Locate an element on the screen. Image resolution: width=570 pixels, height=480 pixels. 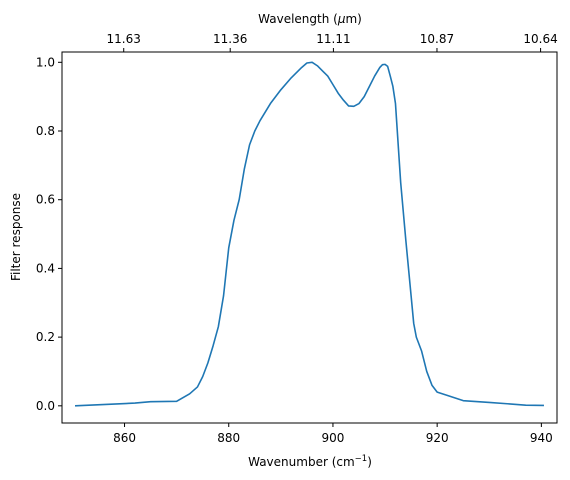
x-tick-label: 900 is located at coordinates (332, 438).